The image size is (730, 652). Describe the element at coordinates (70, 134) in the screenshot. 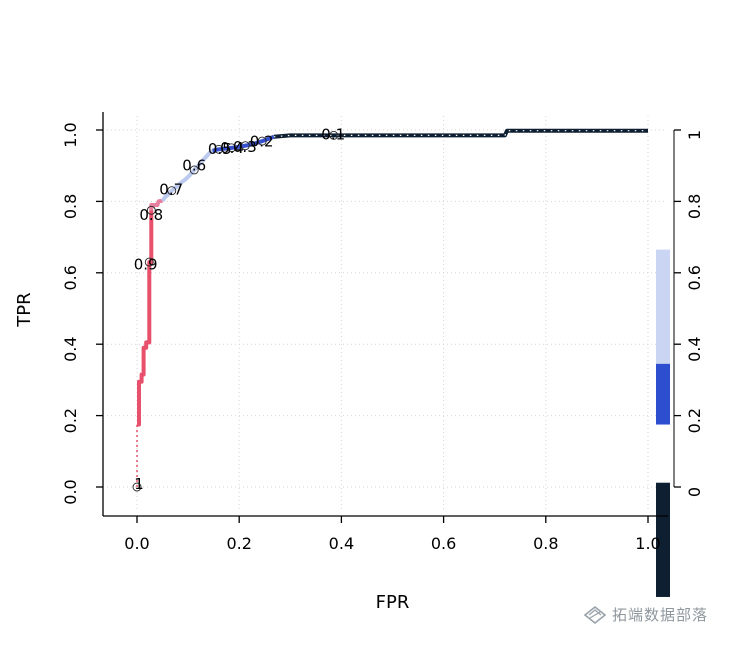

I see `y-tick-label: 1.0` at that location.